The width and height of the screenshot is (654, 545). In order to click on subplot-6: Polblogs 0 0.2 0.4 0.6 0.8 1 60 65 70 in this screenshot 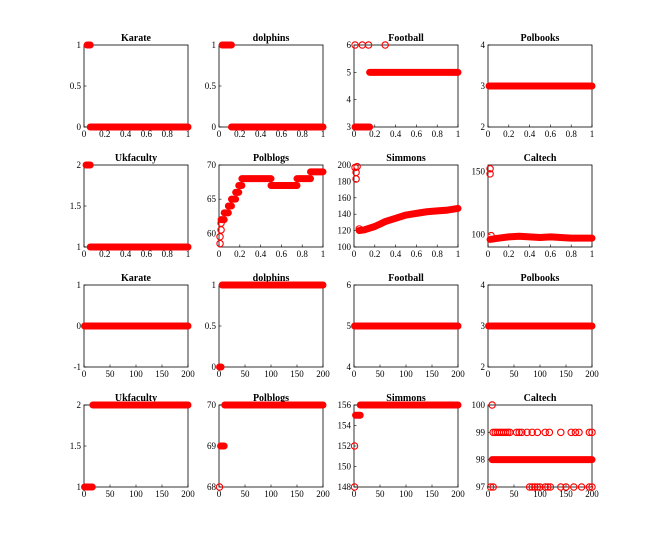, I will do `click(267, 206)`.